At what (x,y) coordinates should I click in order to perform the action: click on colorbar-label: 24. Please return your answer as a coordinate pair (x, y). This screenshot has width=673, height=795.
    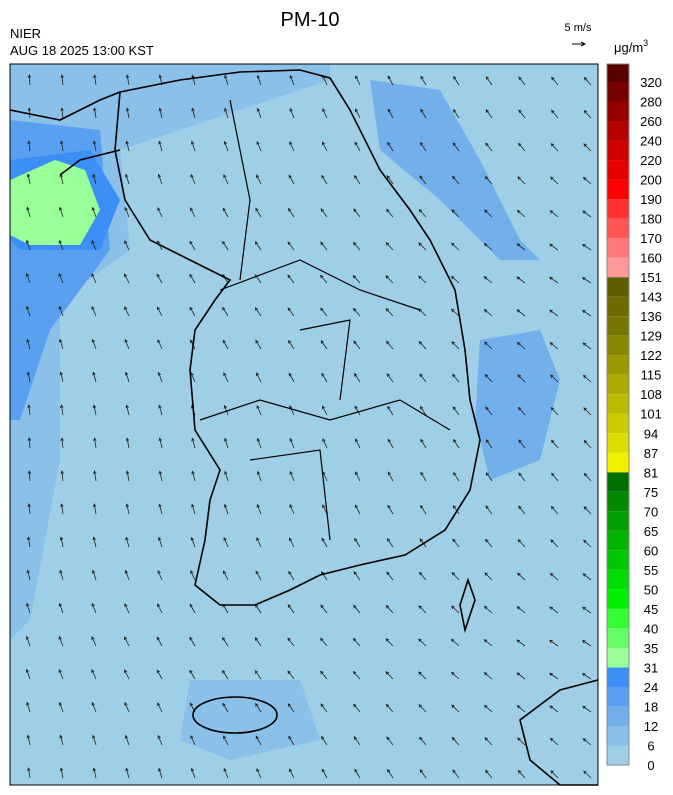
    Looking at the image, I should click on (651, 687).